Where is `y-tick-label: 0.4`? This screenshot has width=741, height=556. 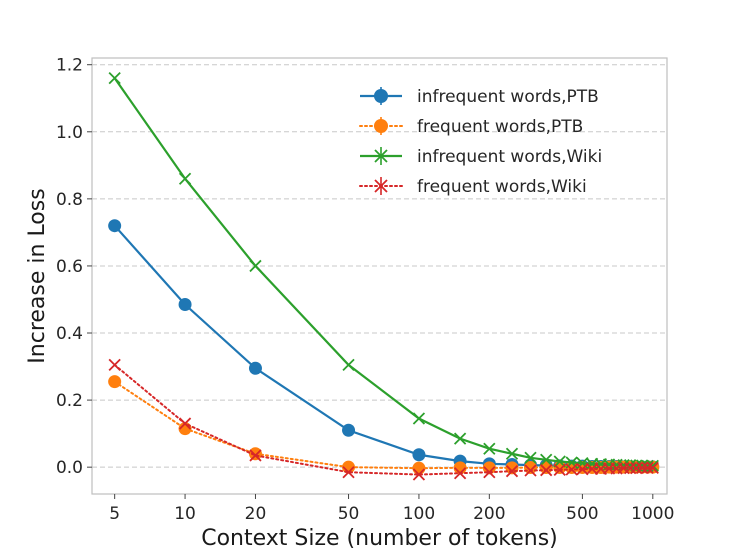 y-tick-label: 0.4 is located at coordinates (69, 334).